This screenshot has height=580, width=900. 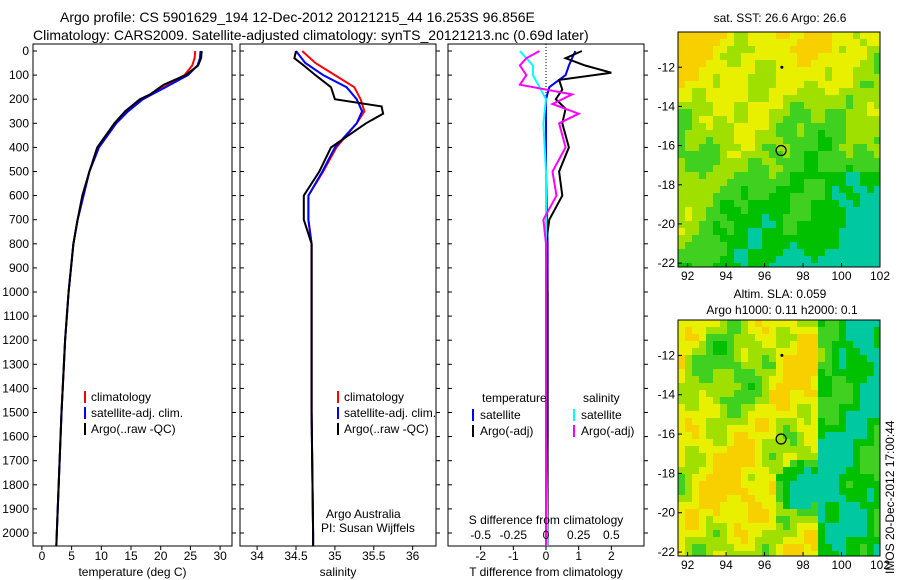 What do you see at coordinates (19, 268) in the screenshot?
I see `y-tick-label: 900` at bounding box center [19, 268].